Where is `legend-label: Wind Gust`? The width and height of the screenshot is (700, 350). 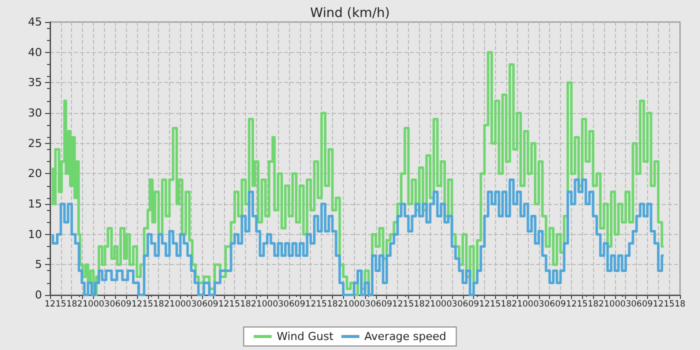 legend-label: Wind Gust is located at coordinates (305, 336).